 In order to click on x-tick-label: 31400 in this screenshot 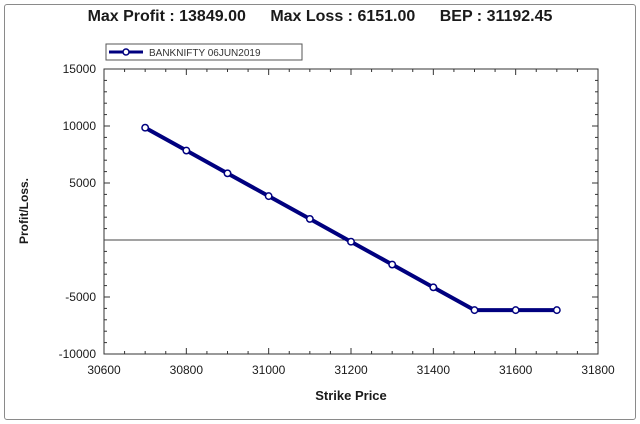, I will do `click(434, 370)`.